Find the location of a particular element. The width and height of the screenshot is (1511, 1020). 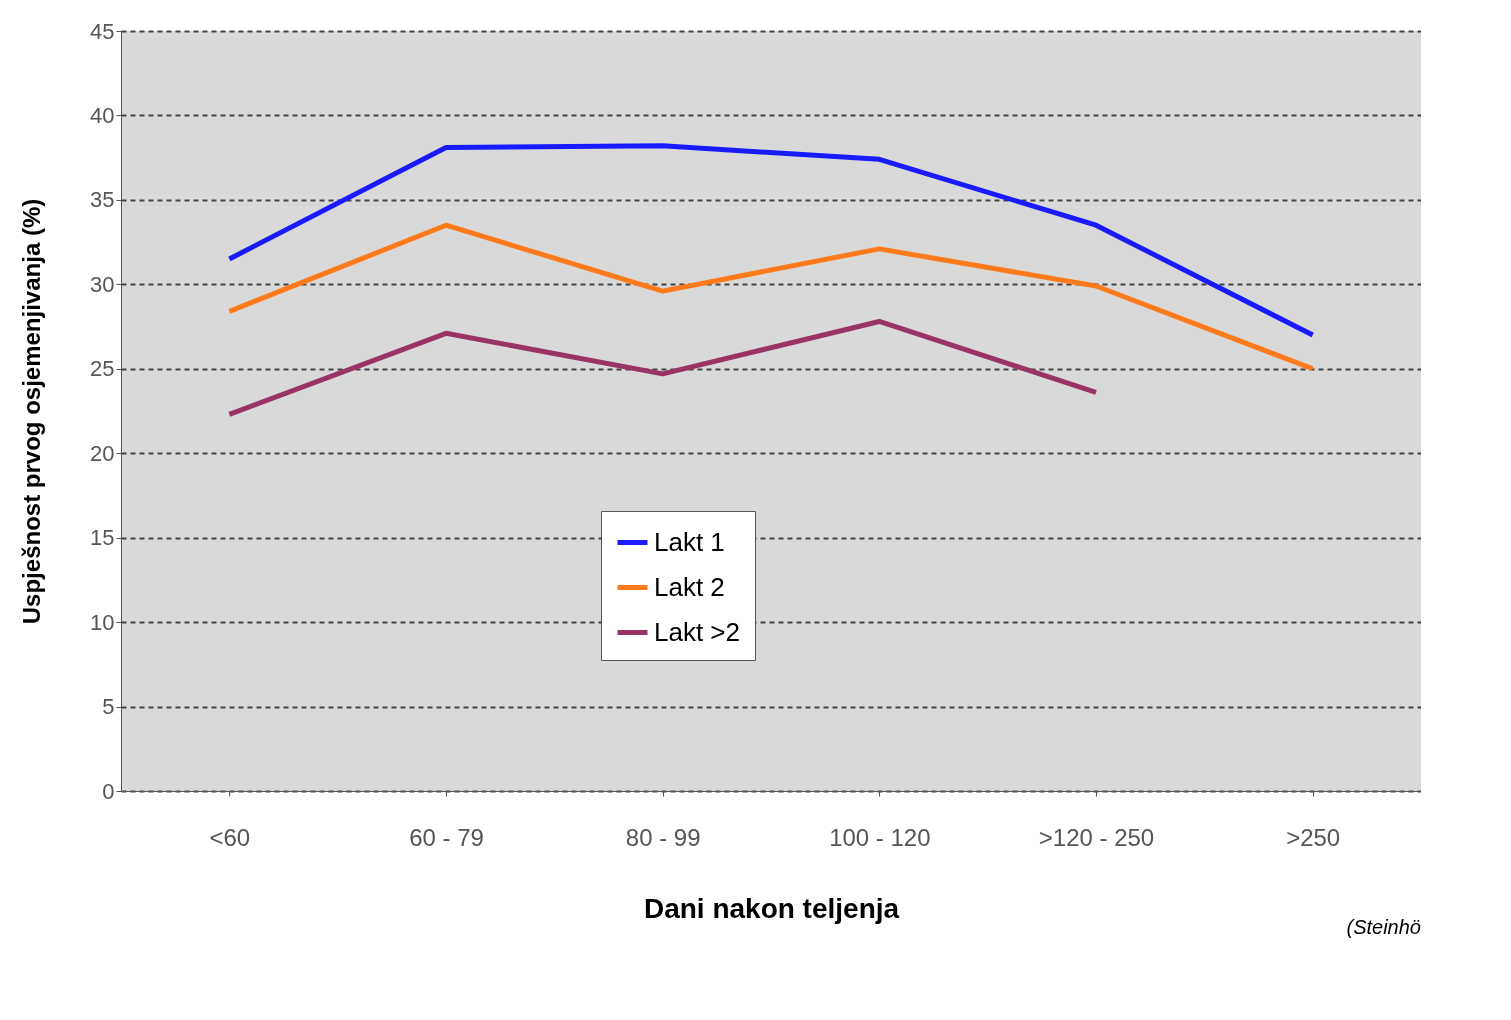

x-axis-title: Dani nakon teljenja is located at coordinates (771, 908).